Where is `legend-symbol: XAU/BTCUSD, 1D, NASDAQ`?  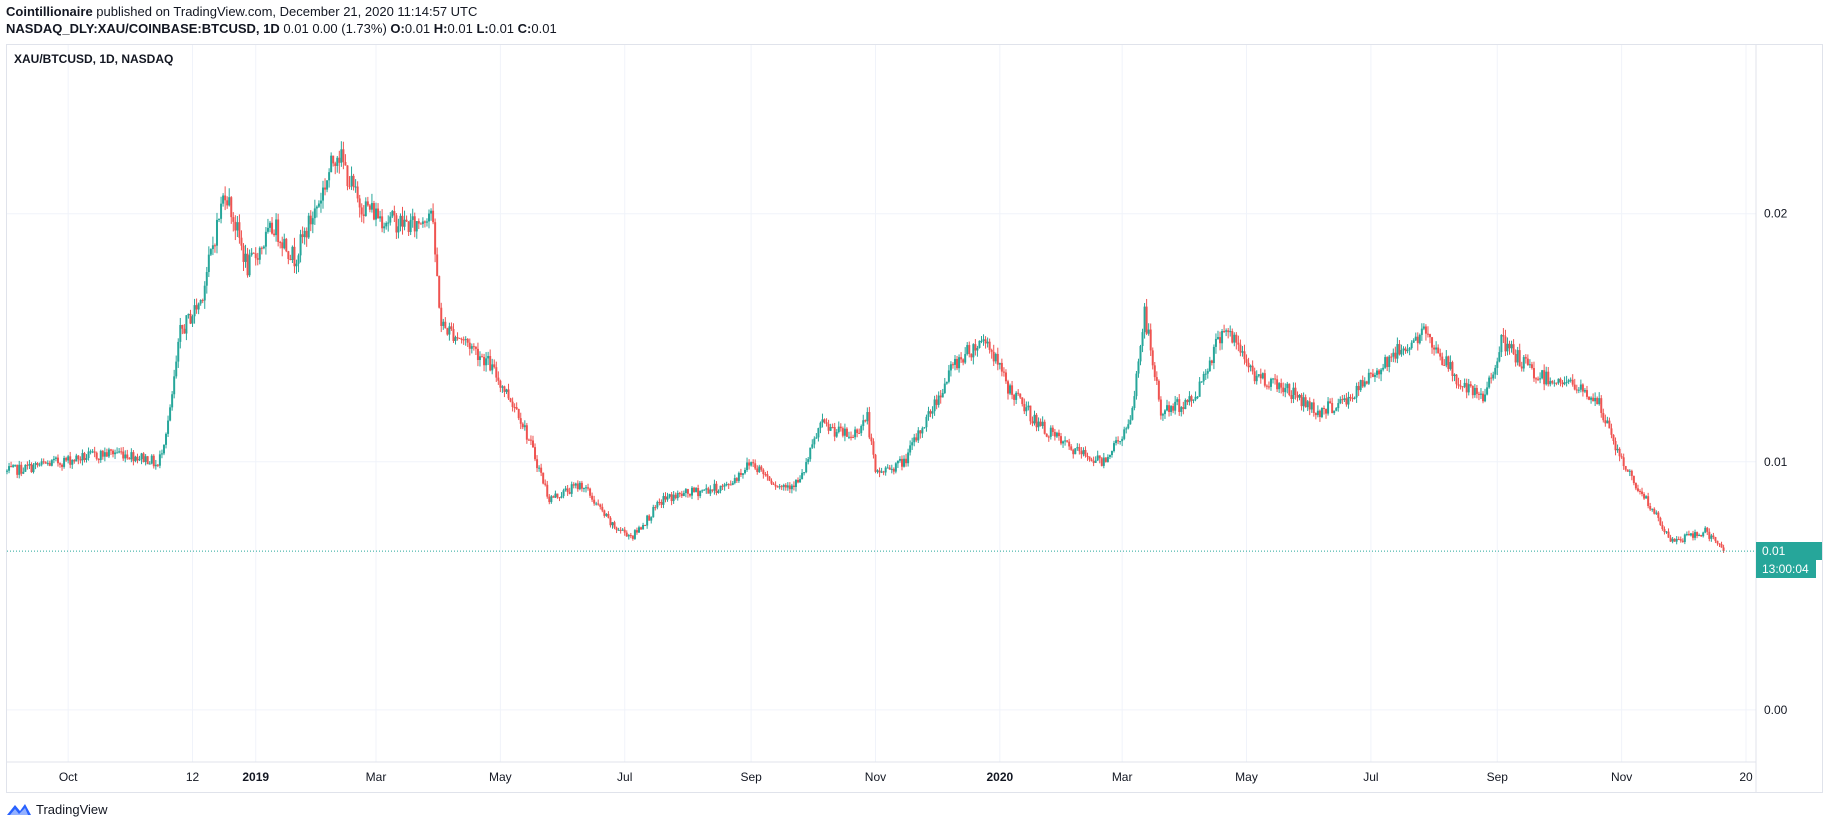 legend-symbol: XAU/BTCUSD, 1D, NASDAQ is located at coordinates (94, 59).